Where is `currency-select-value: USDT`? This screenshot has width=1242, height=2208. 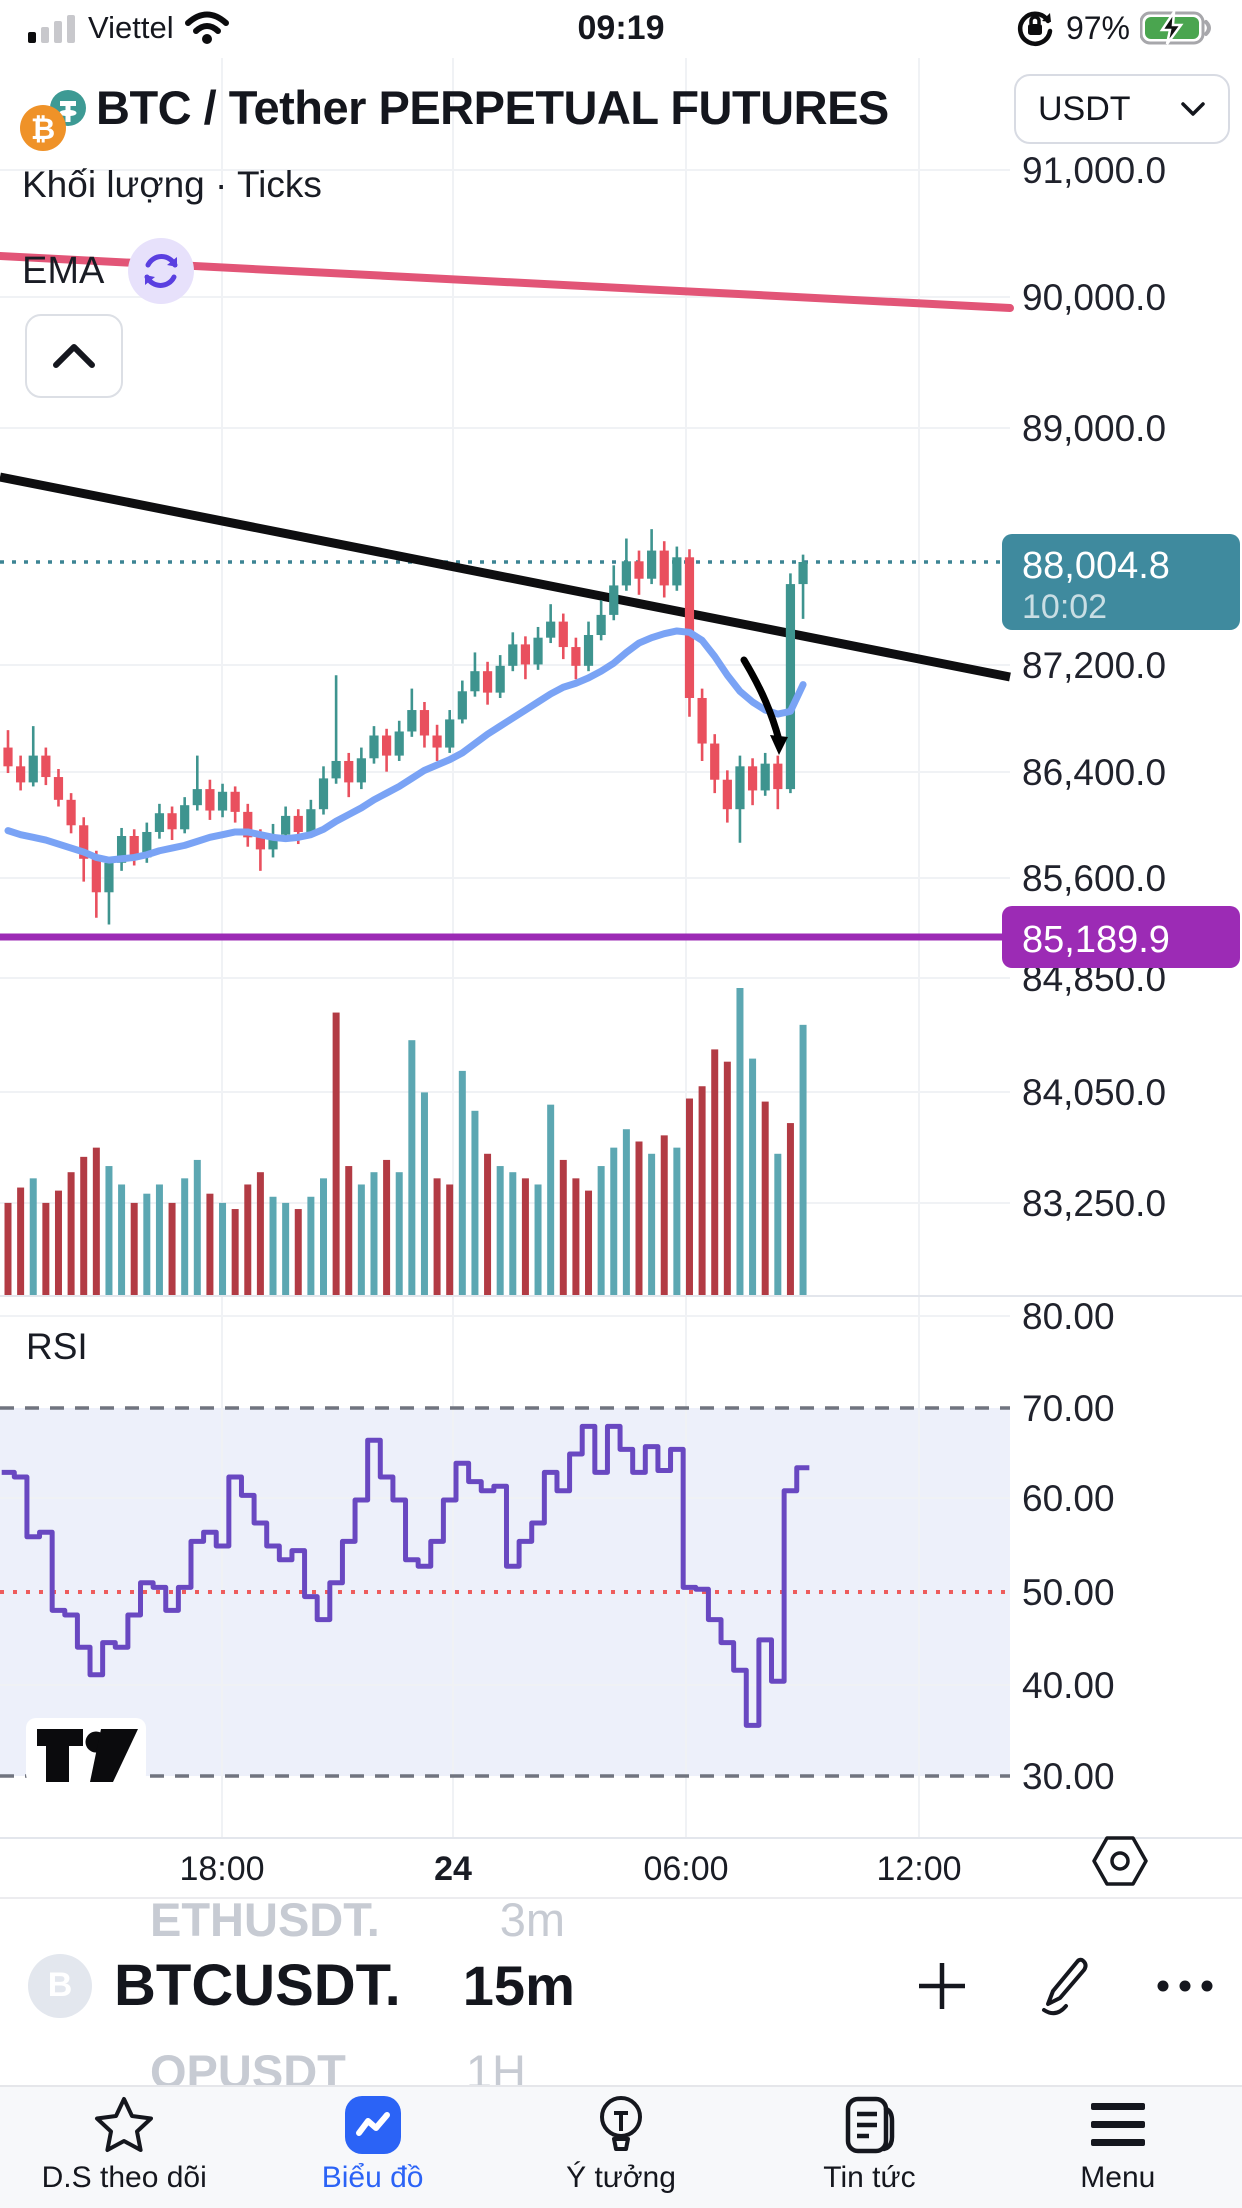
currency-select-value: USDT is located at coordinates (1084, 108).